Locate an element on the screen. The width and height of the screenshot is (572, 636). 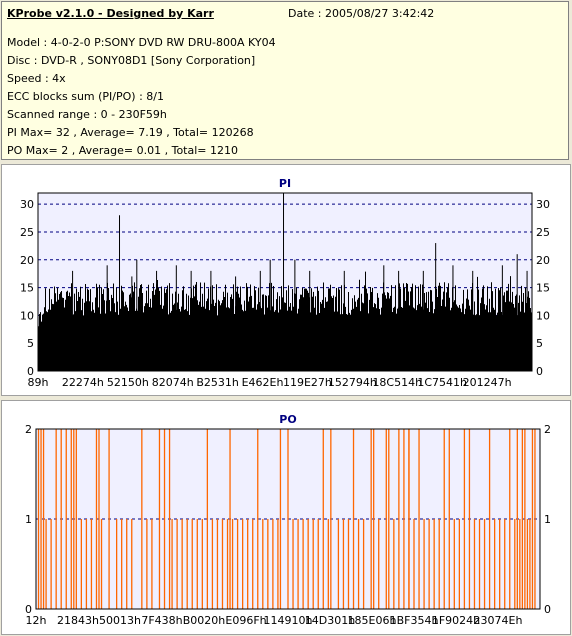
x-tick-label: 201247h is located at coordinates (487, 382).